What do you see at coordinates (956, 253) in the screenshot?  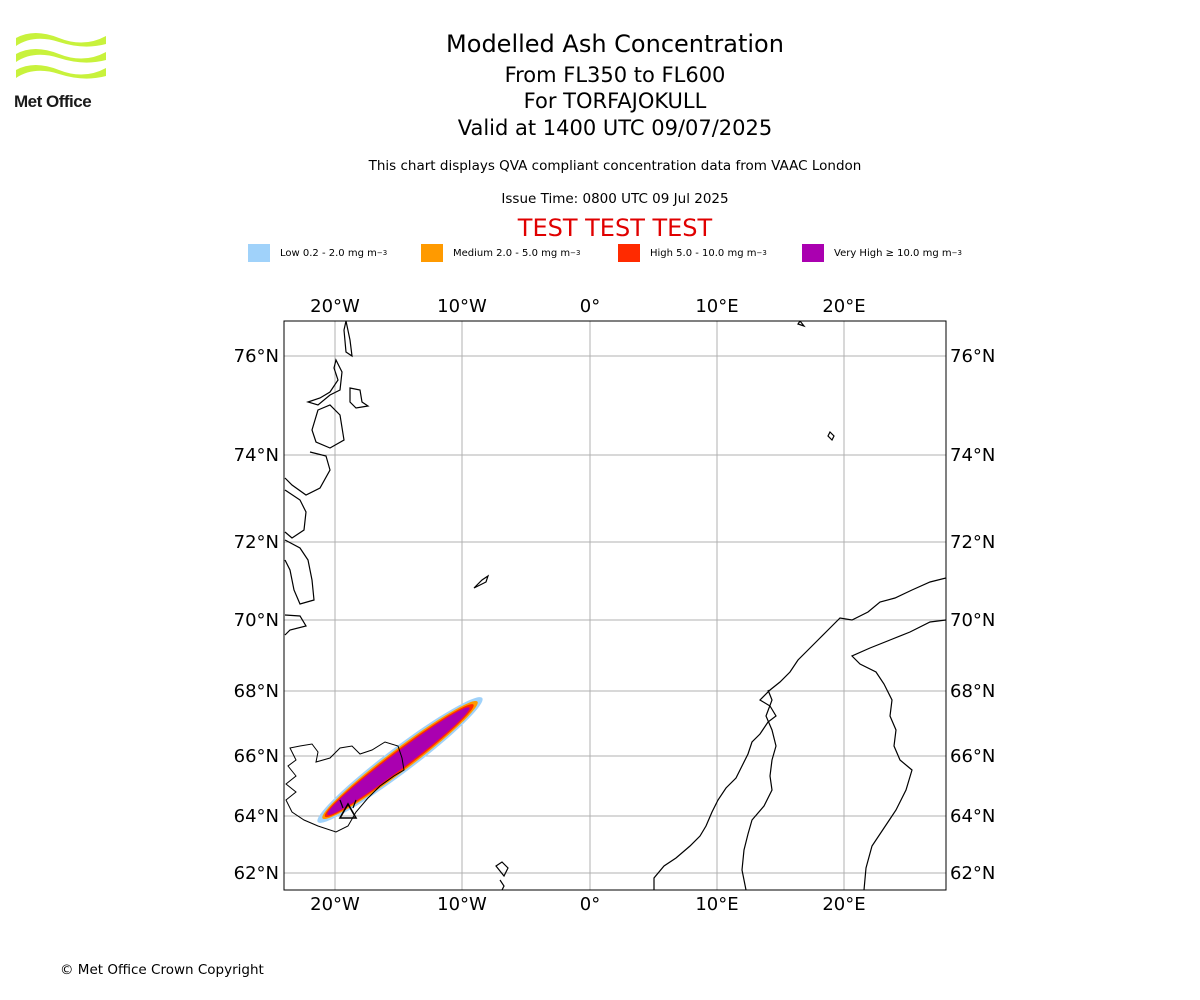 I see `legend-sup-very-high: −3` at bounding box center [956, 253].